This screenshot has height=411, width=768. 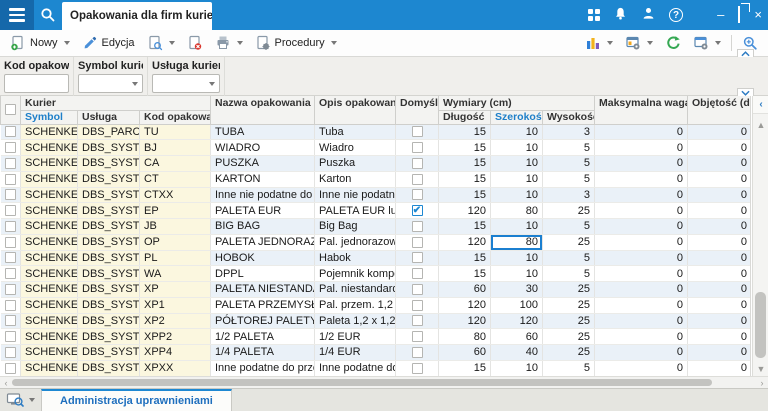 I want to click on cell-nazwa: PUSZKA, so click(x=262, y=163).